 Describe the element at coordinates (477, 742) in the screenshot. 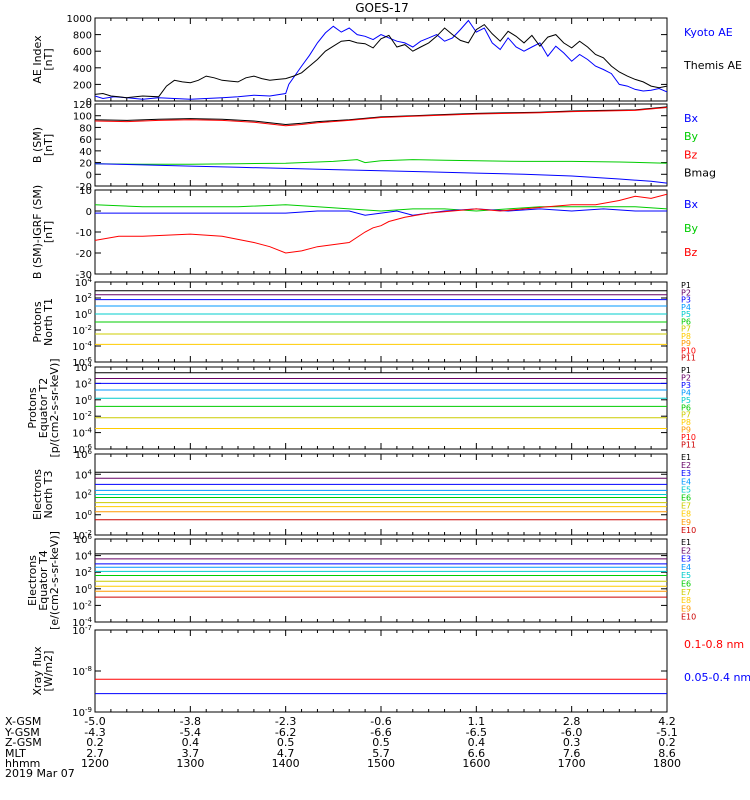

I see `x-tick-label: 0.4` at that location.